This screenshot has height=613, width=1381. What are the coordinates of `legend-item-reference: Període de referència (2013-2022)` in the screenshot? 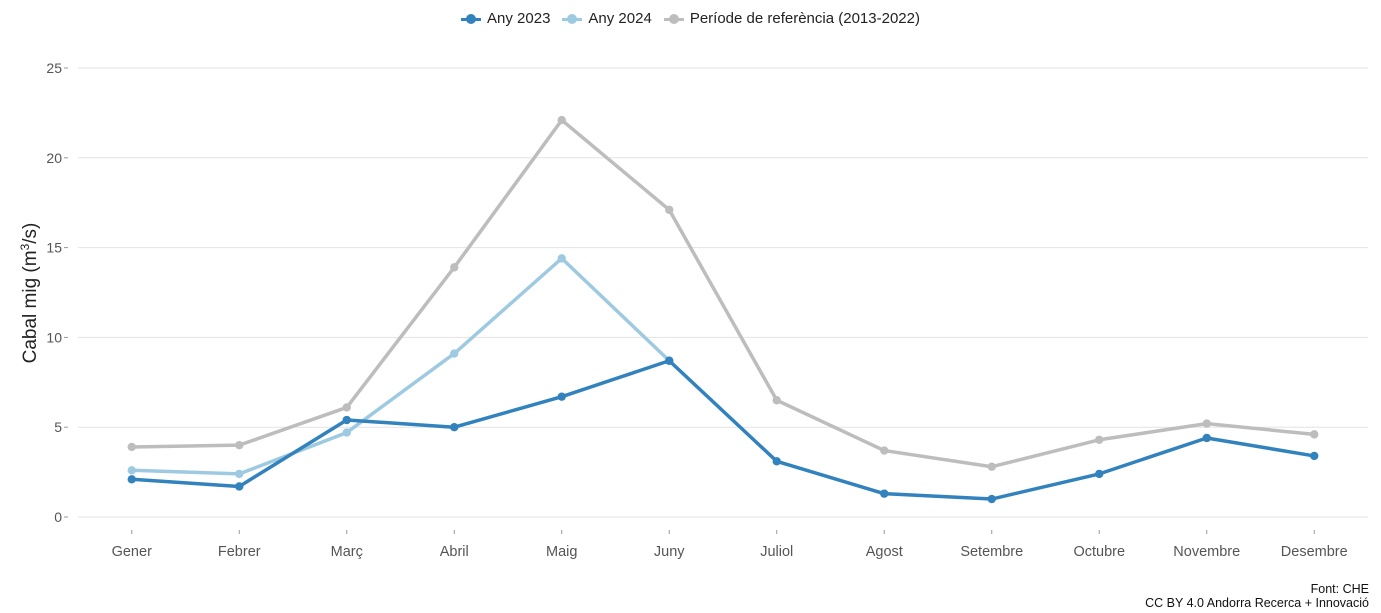 It's located at (791, 18).